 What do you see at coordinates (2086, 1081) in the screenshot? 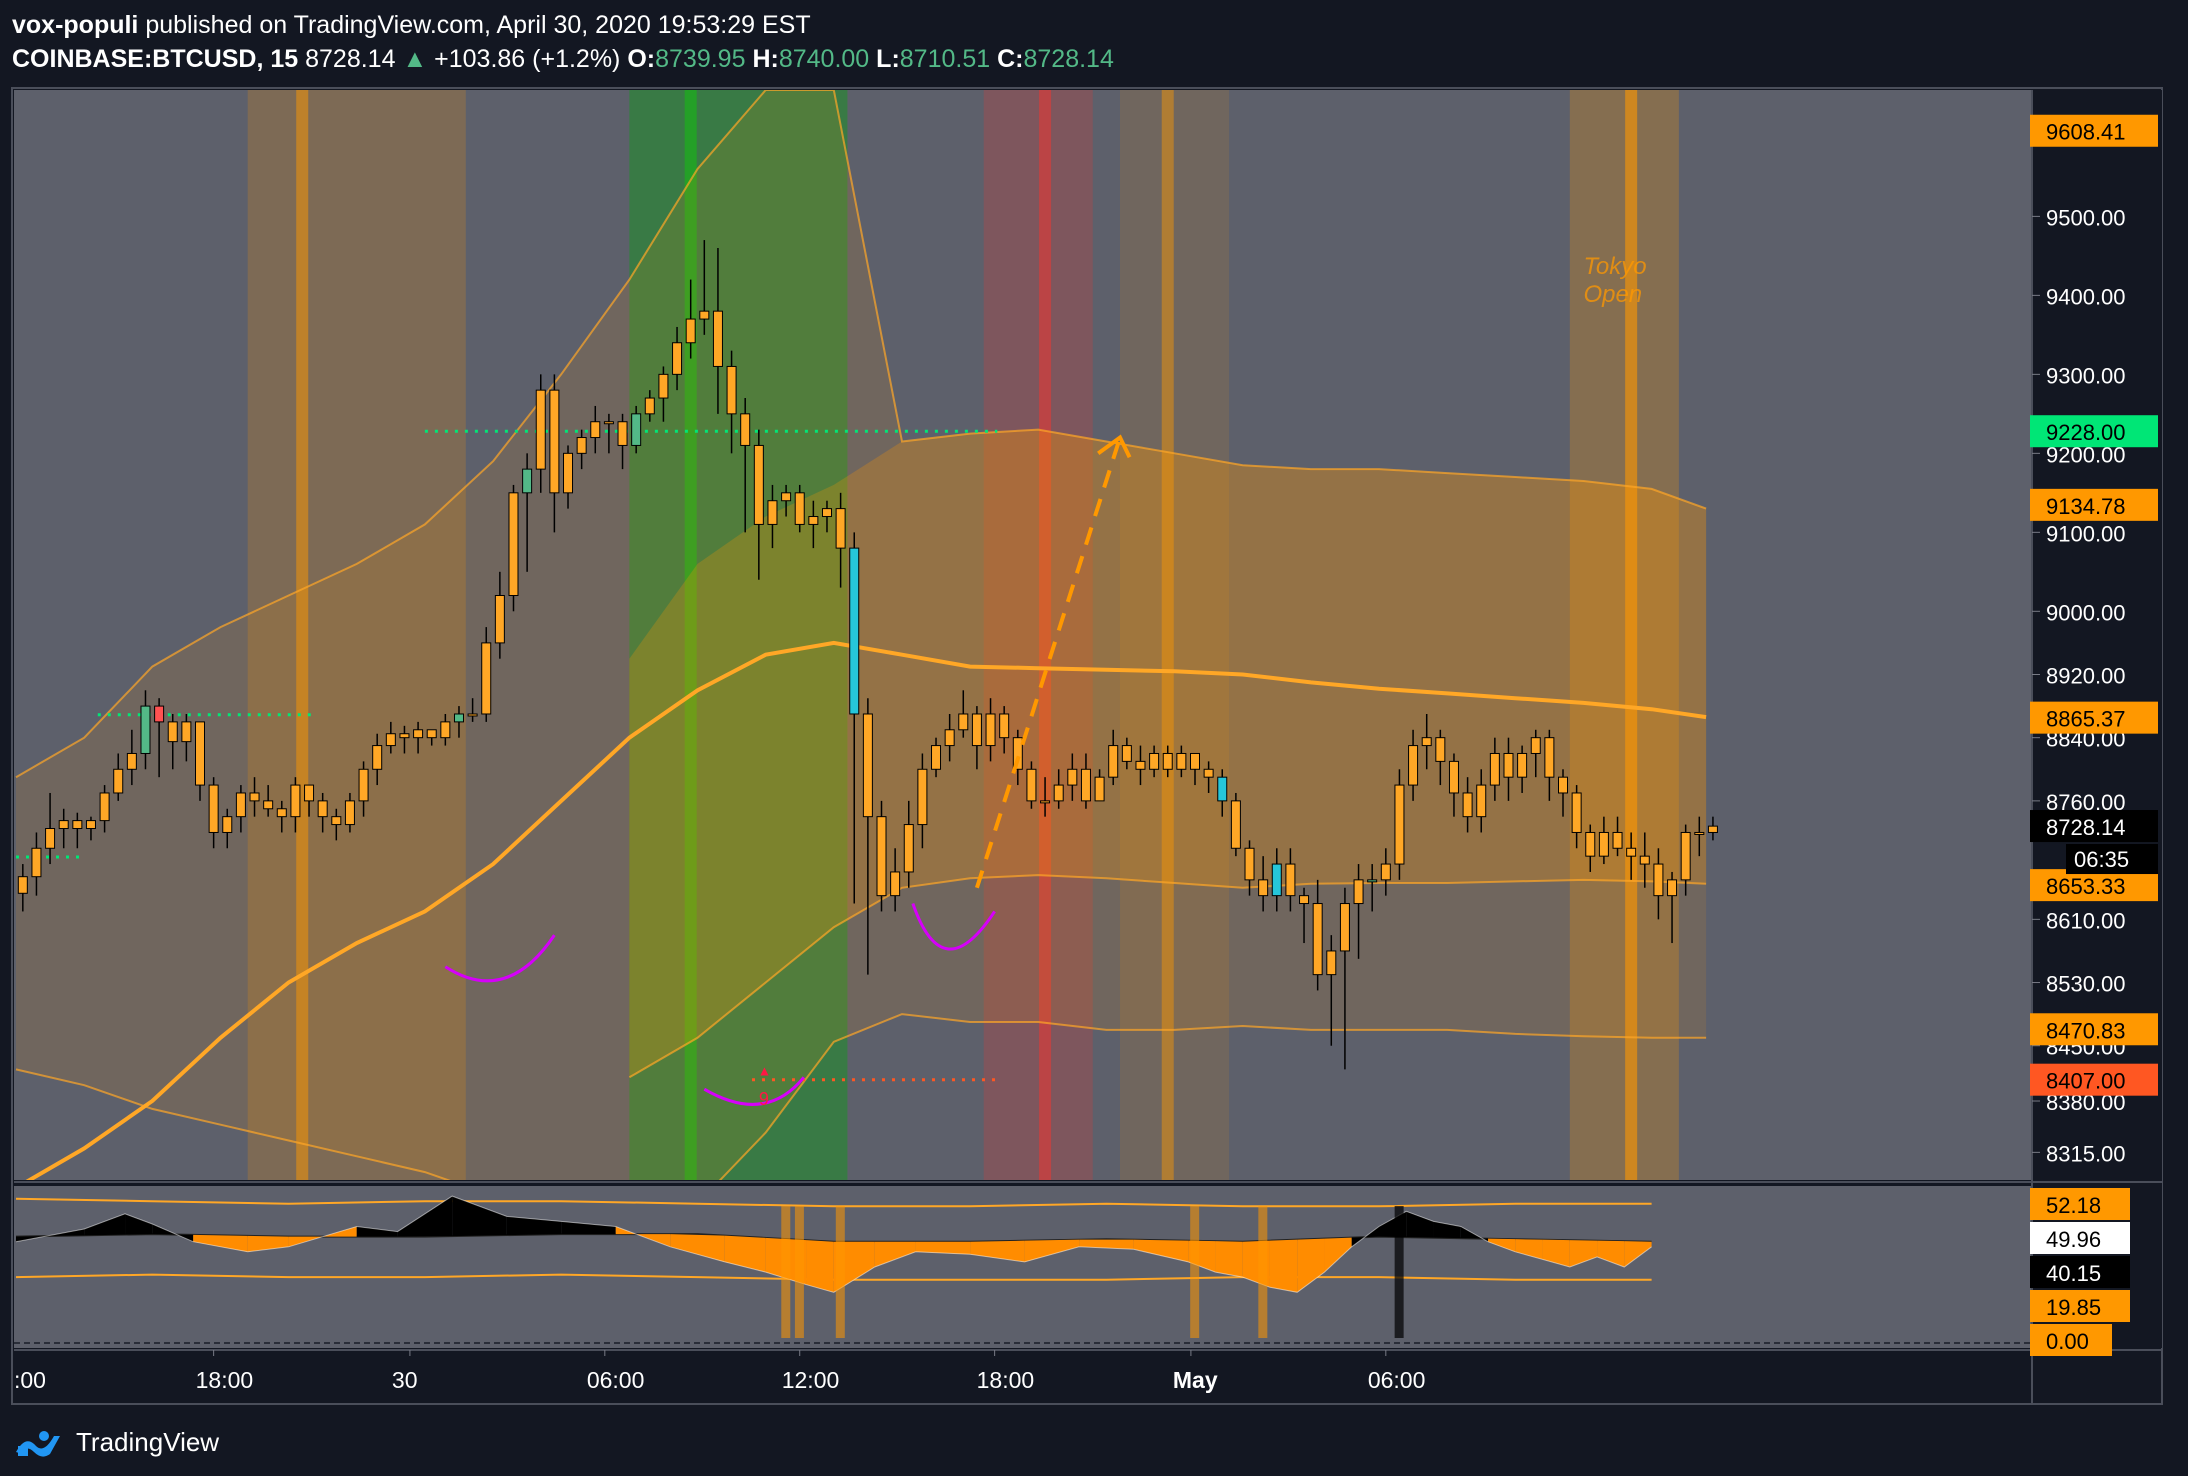
I see `price-tag-label: 8407.00` at bounding box center [2086, 1081].